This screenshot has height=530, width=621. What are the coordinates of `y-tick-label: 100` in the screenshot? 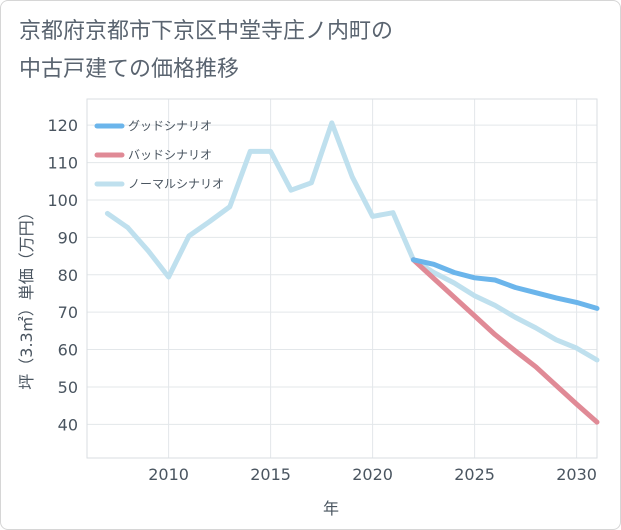 It's located at (62, 200).